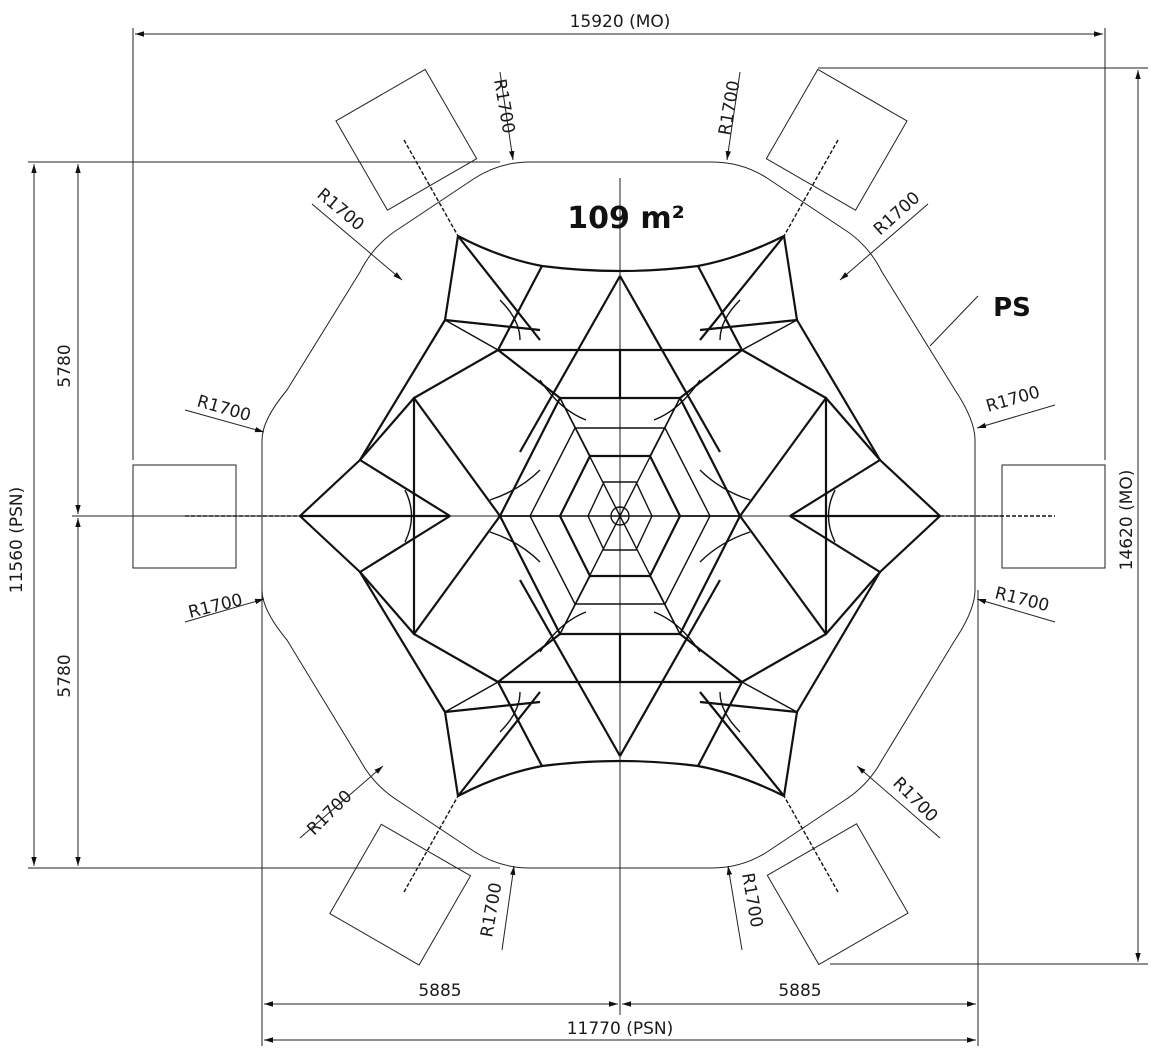  What do you see at coordinates (439, 991) in the screenshot?
I see `dim-left-half-width: 5885` at bounding box center [439, 991].